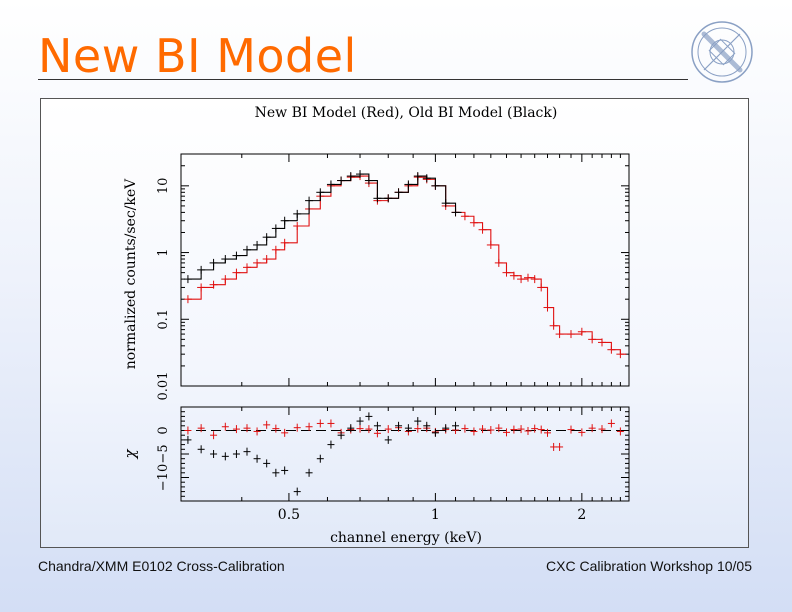 This screenshot has width=792, height=612. What do you see at coordinates (406, 538) in the screenshot?
I see `x-axis-label: channel energy (keV)` at bounding box center [406, 538].